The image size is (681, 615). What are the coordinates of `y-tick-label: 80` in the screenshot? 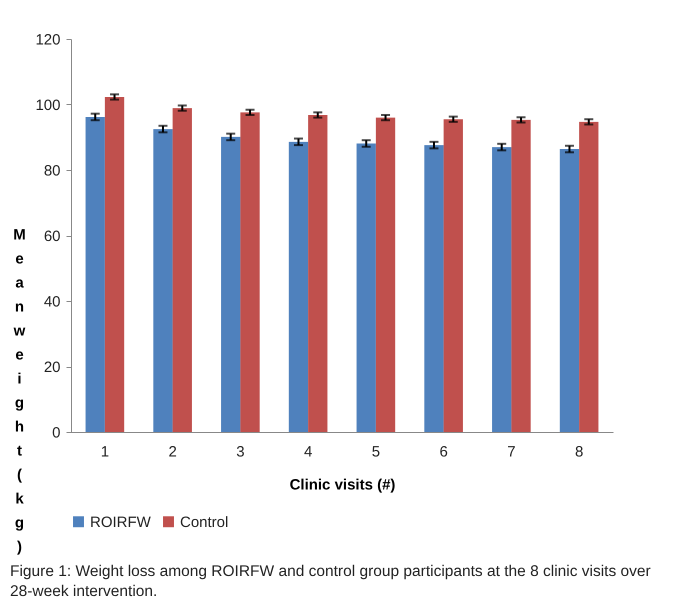 It's located at (52, 171).